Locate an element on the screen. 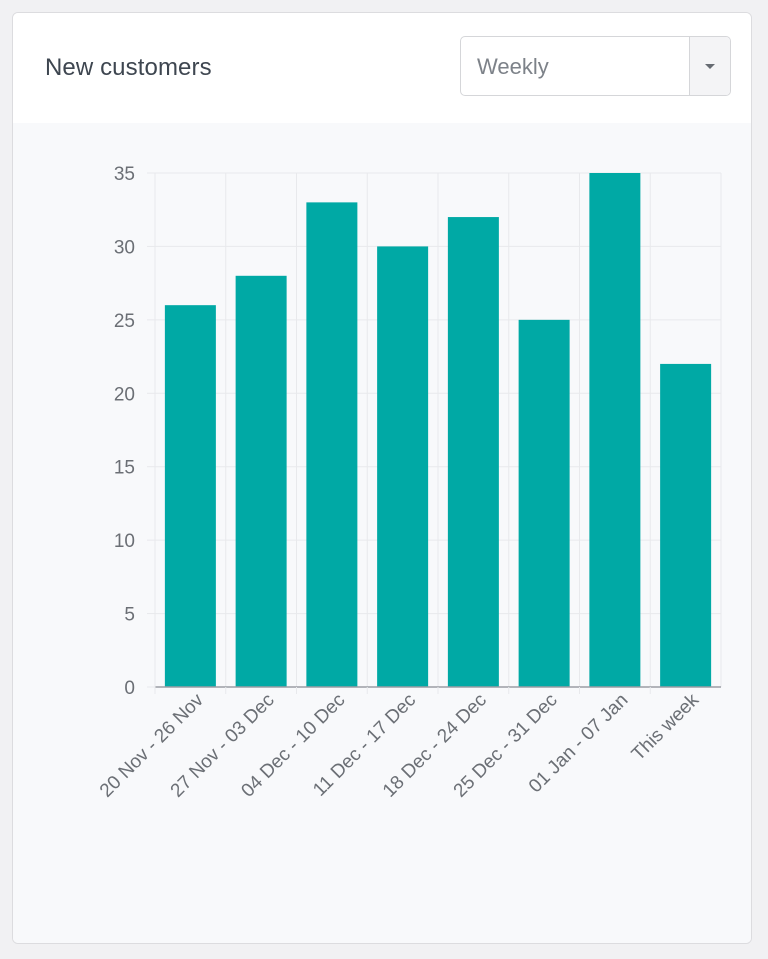 Image resolution: width=768 pixels, height=959 pixels. card-header: New customers Weekly is located at coordinates (382, 68).